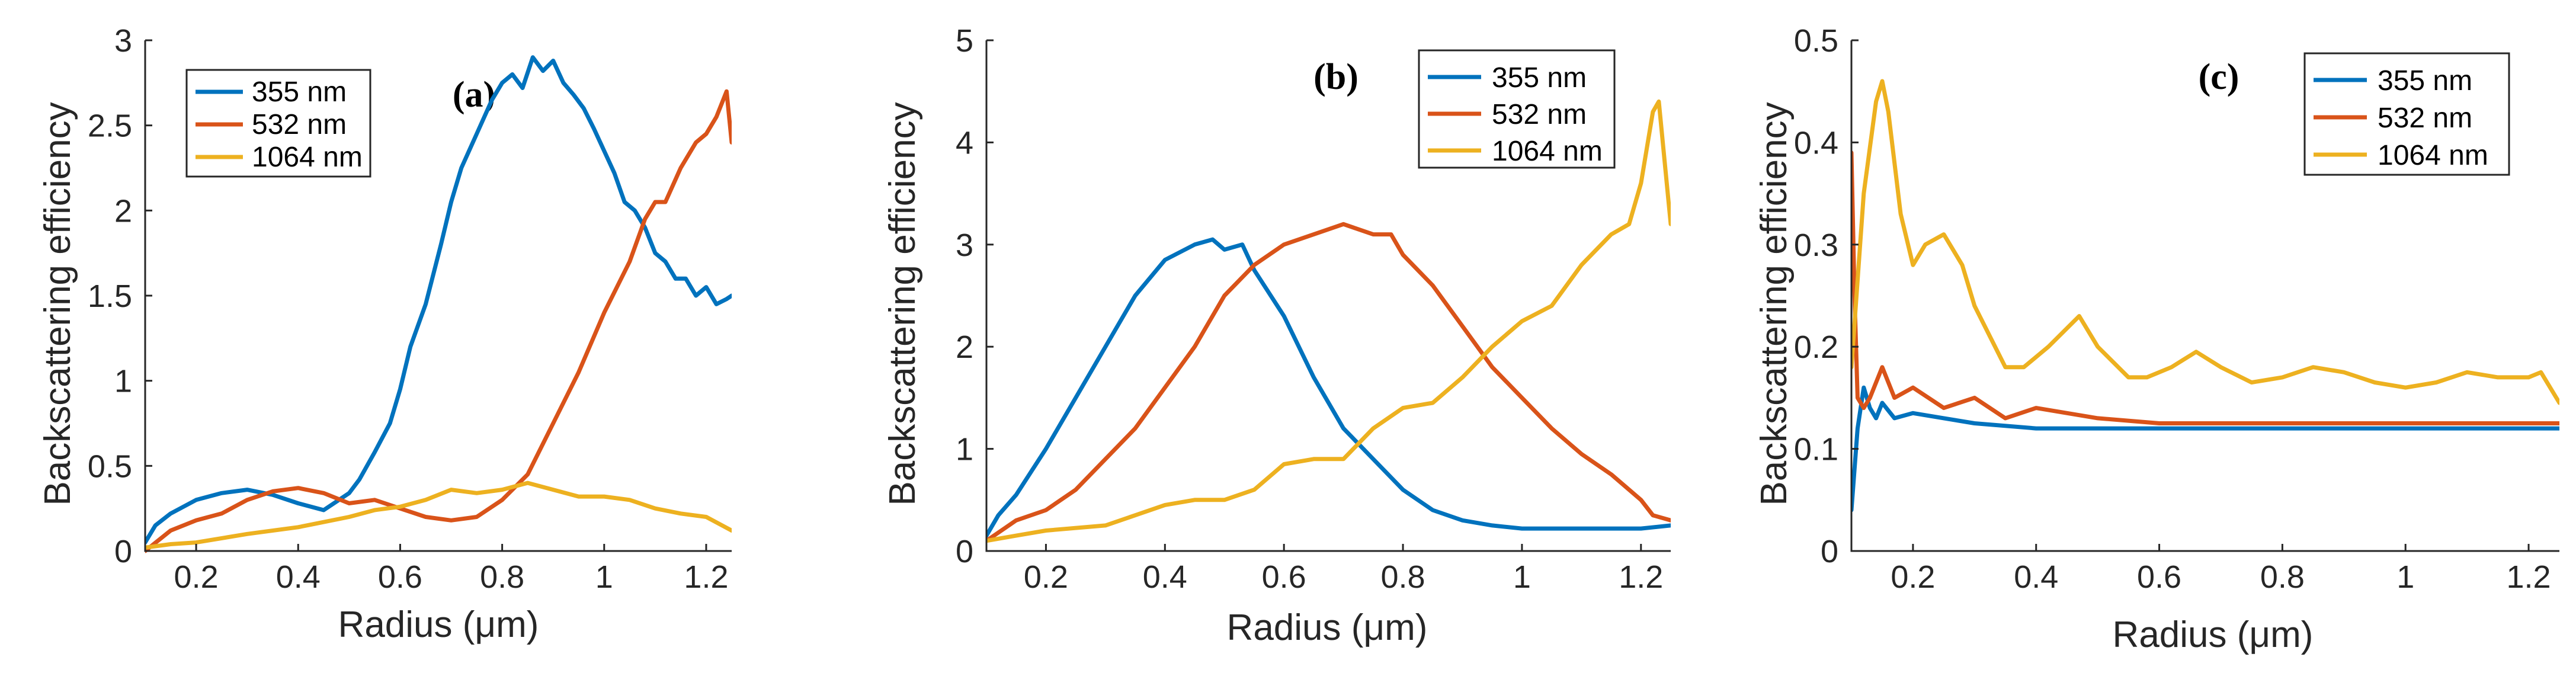 Image resolution: width=2576 pixels, height=676 pixels. I want to click on y-tick-label: 2.5, so click(110, 126).